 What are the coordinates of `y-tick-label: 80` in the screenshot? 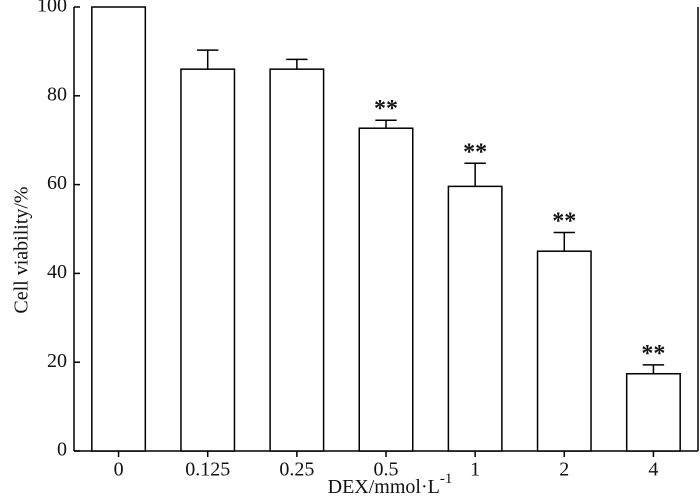 It's located at (57, 94).